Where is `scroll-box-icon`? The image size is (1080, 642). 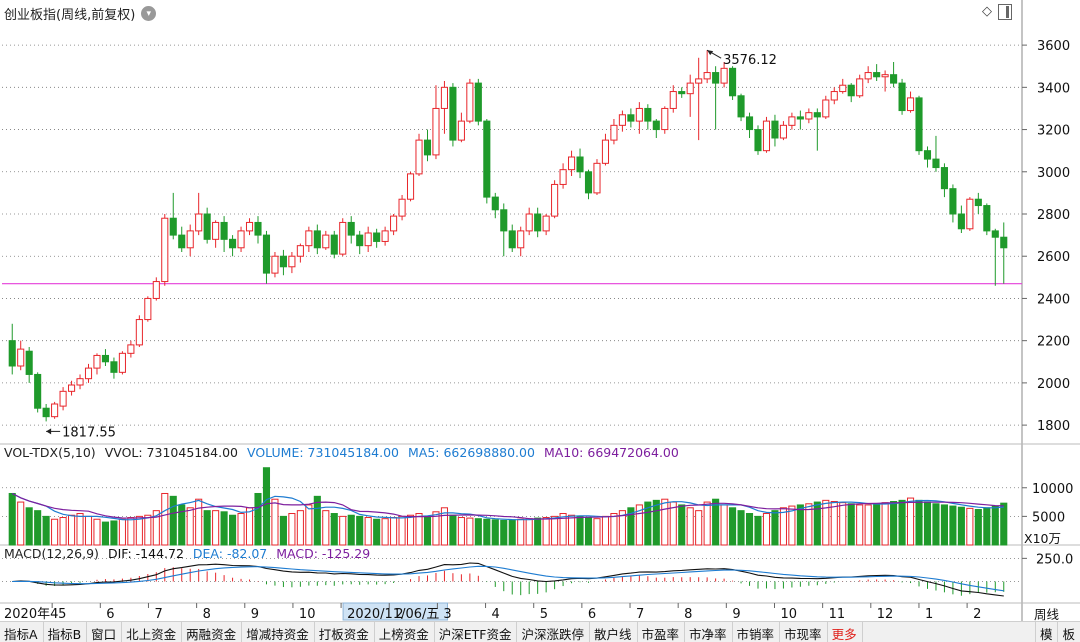 scroll-box-icon is located at coordinates (1005, 12).